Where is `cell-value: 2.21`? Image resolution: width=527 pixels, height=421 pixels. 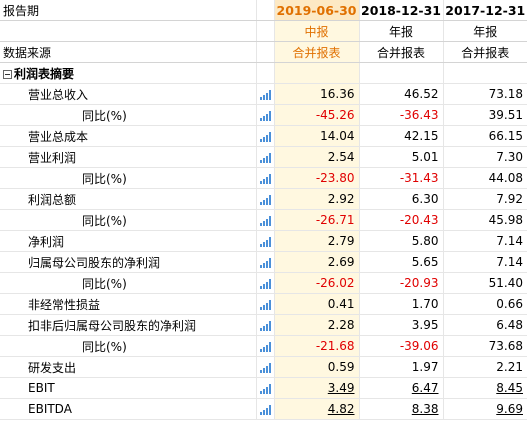 cell-value: 2.21 is located at coordinates (484, 367).